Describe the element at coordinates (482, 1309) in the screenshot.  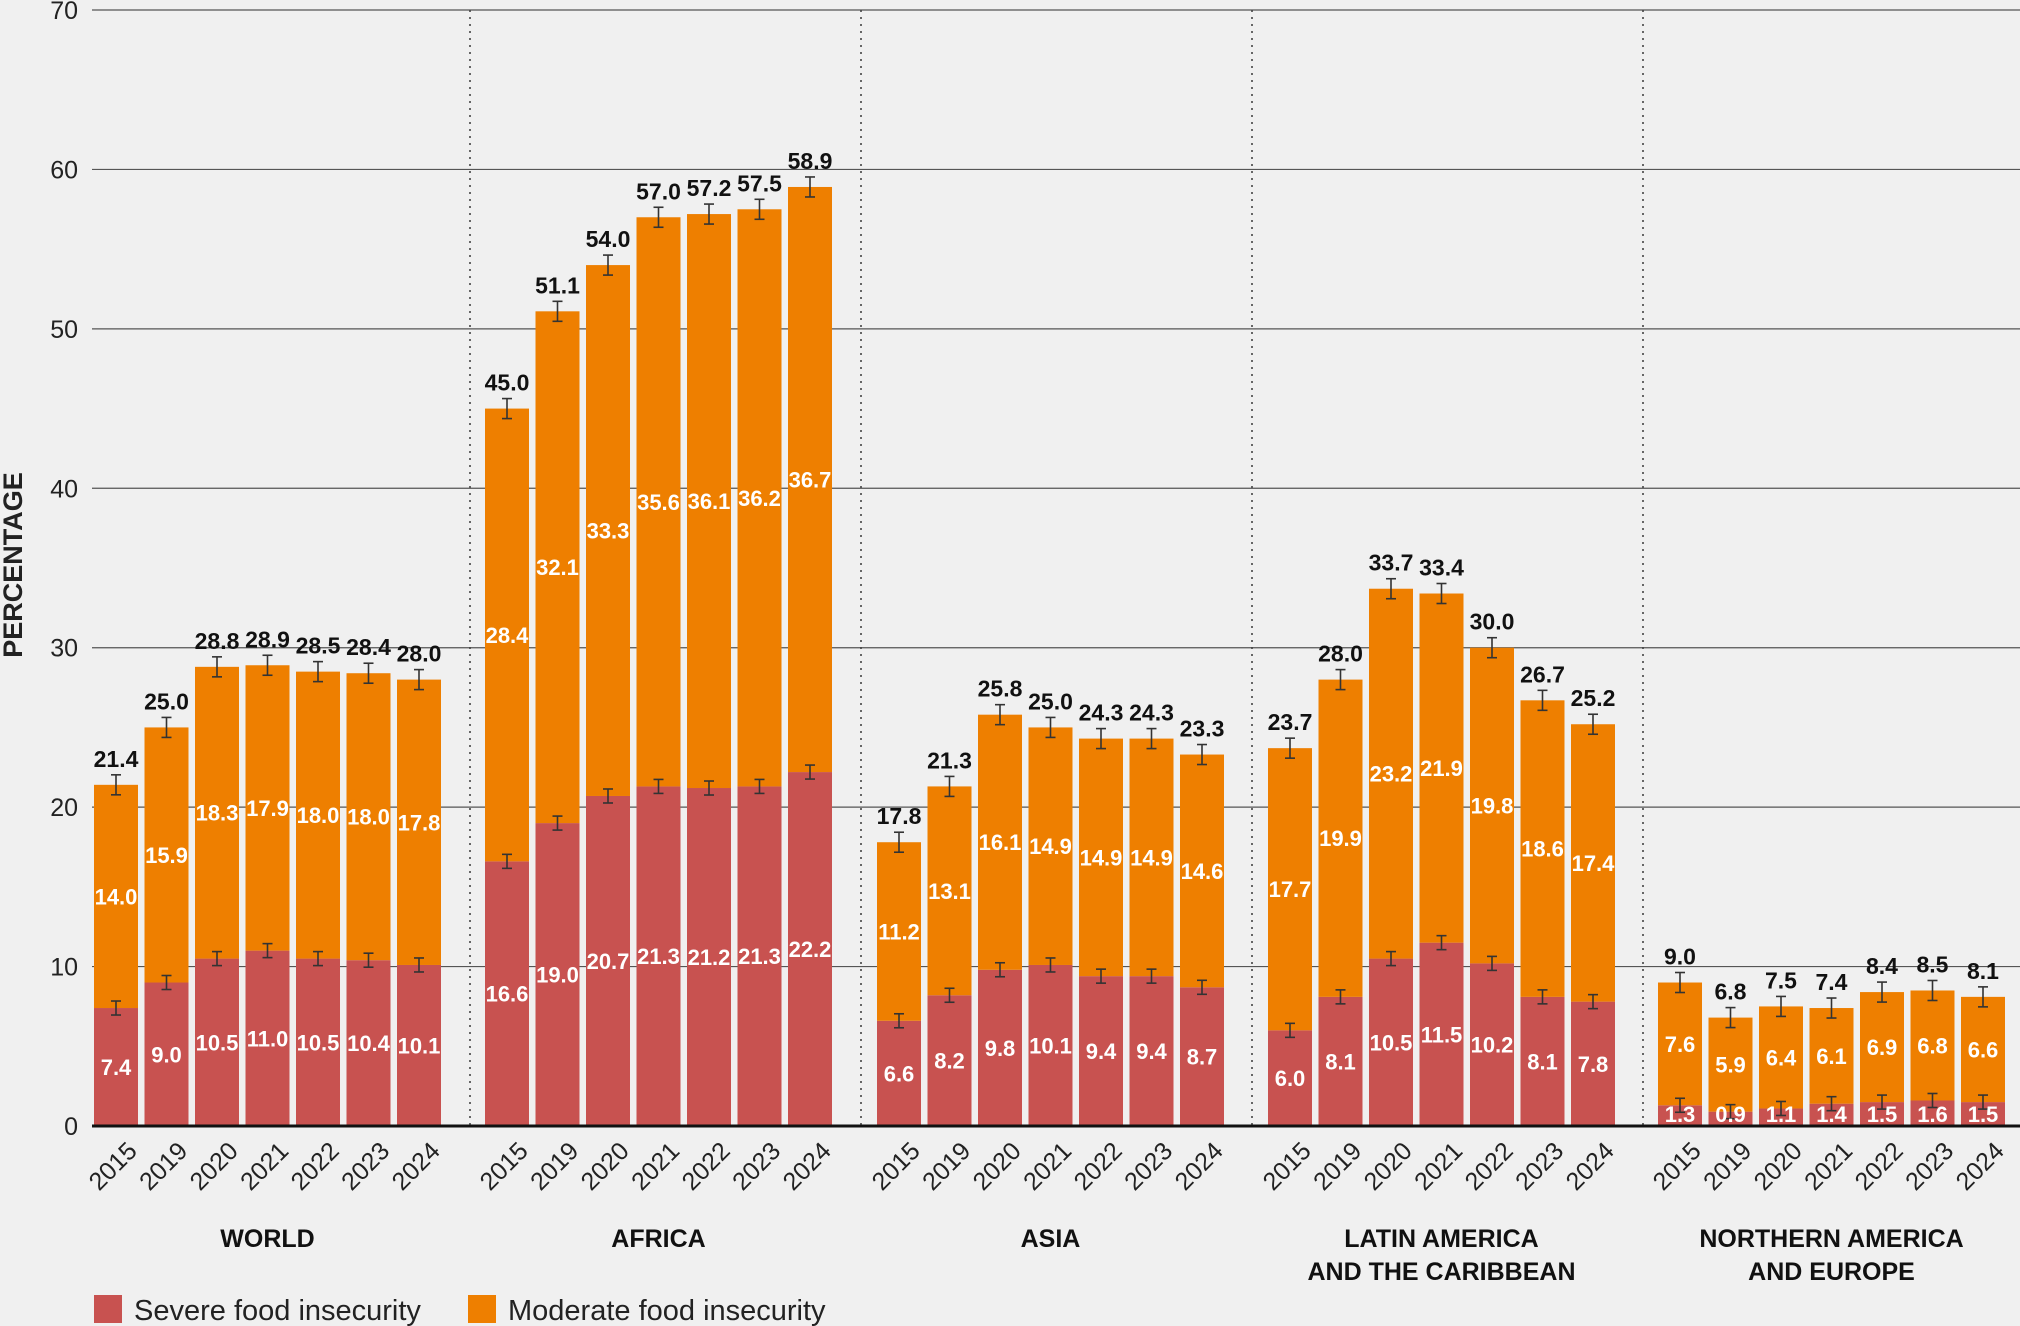
I see `legend-swatch-moderate` at that location.